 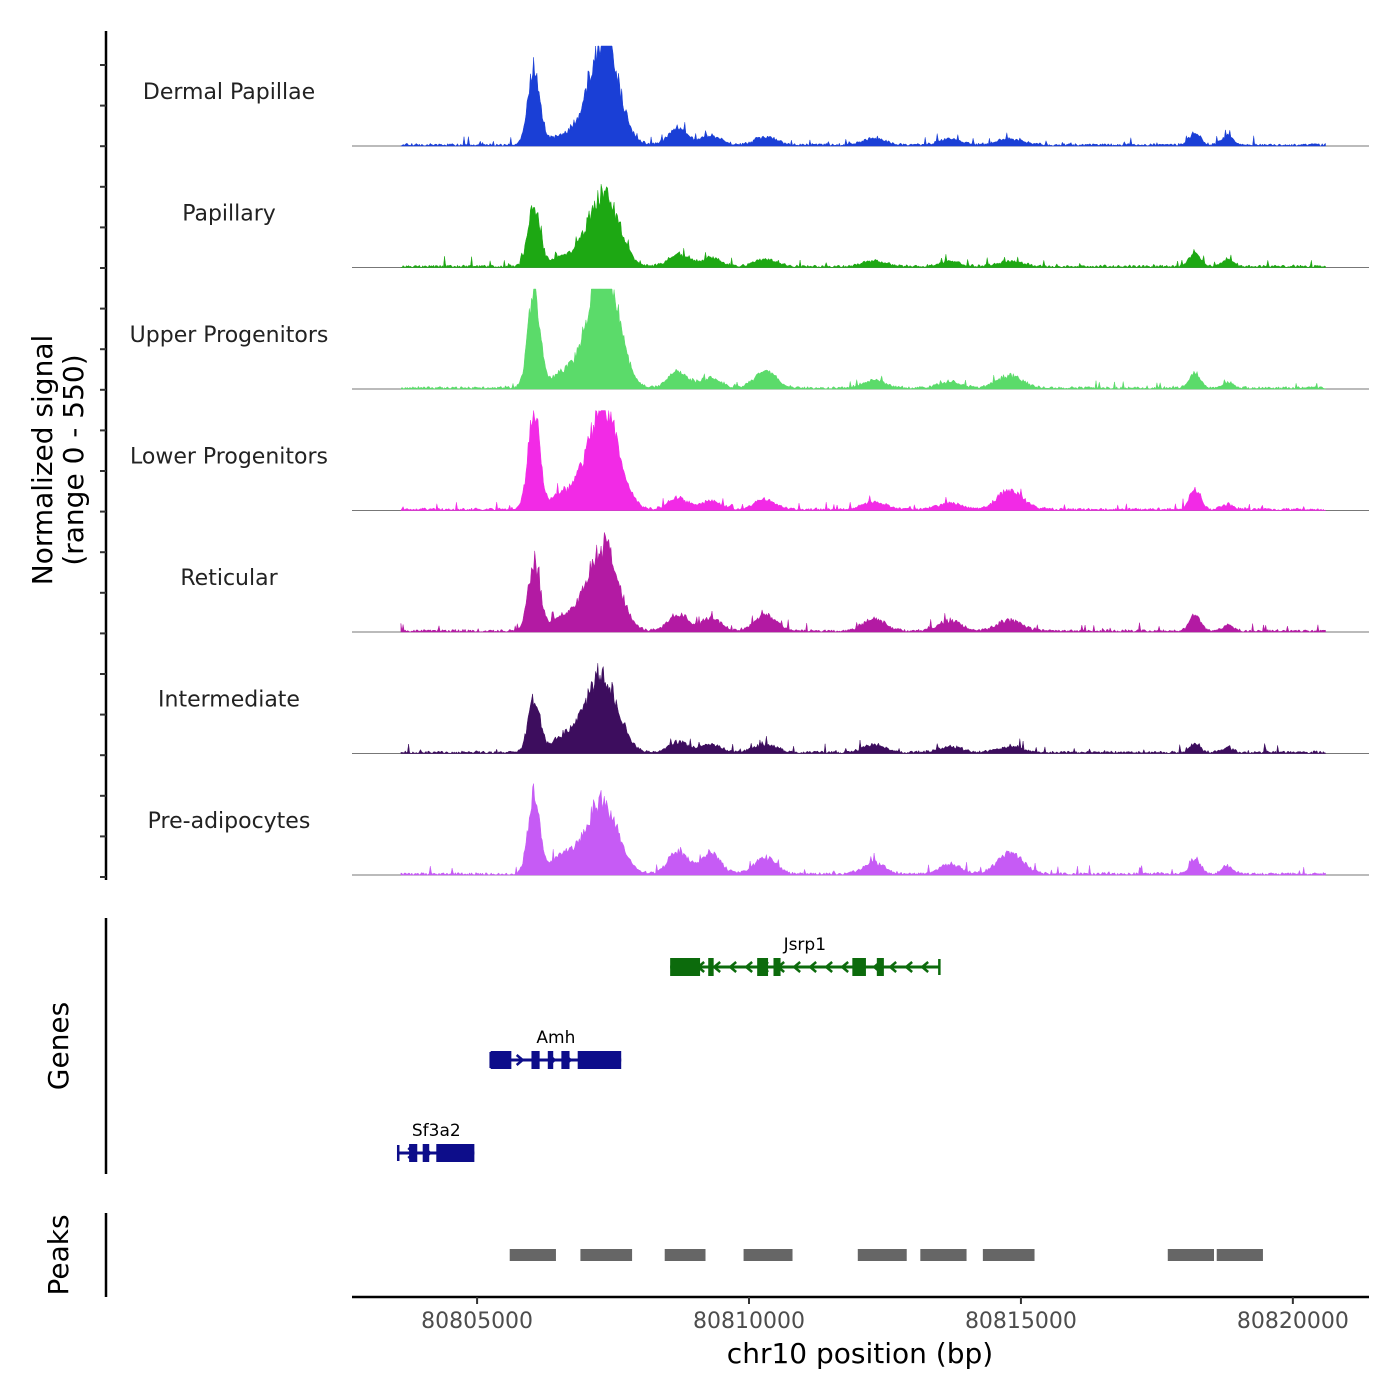 What do you see at coordinates (805, 955) in the screenshot?
I see `gene-jsrp1: Jsrp1` at bounding box center [805, 955].